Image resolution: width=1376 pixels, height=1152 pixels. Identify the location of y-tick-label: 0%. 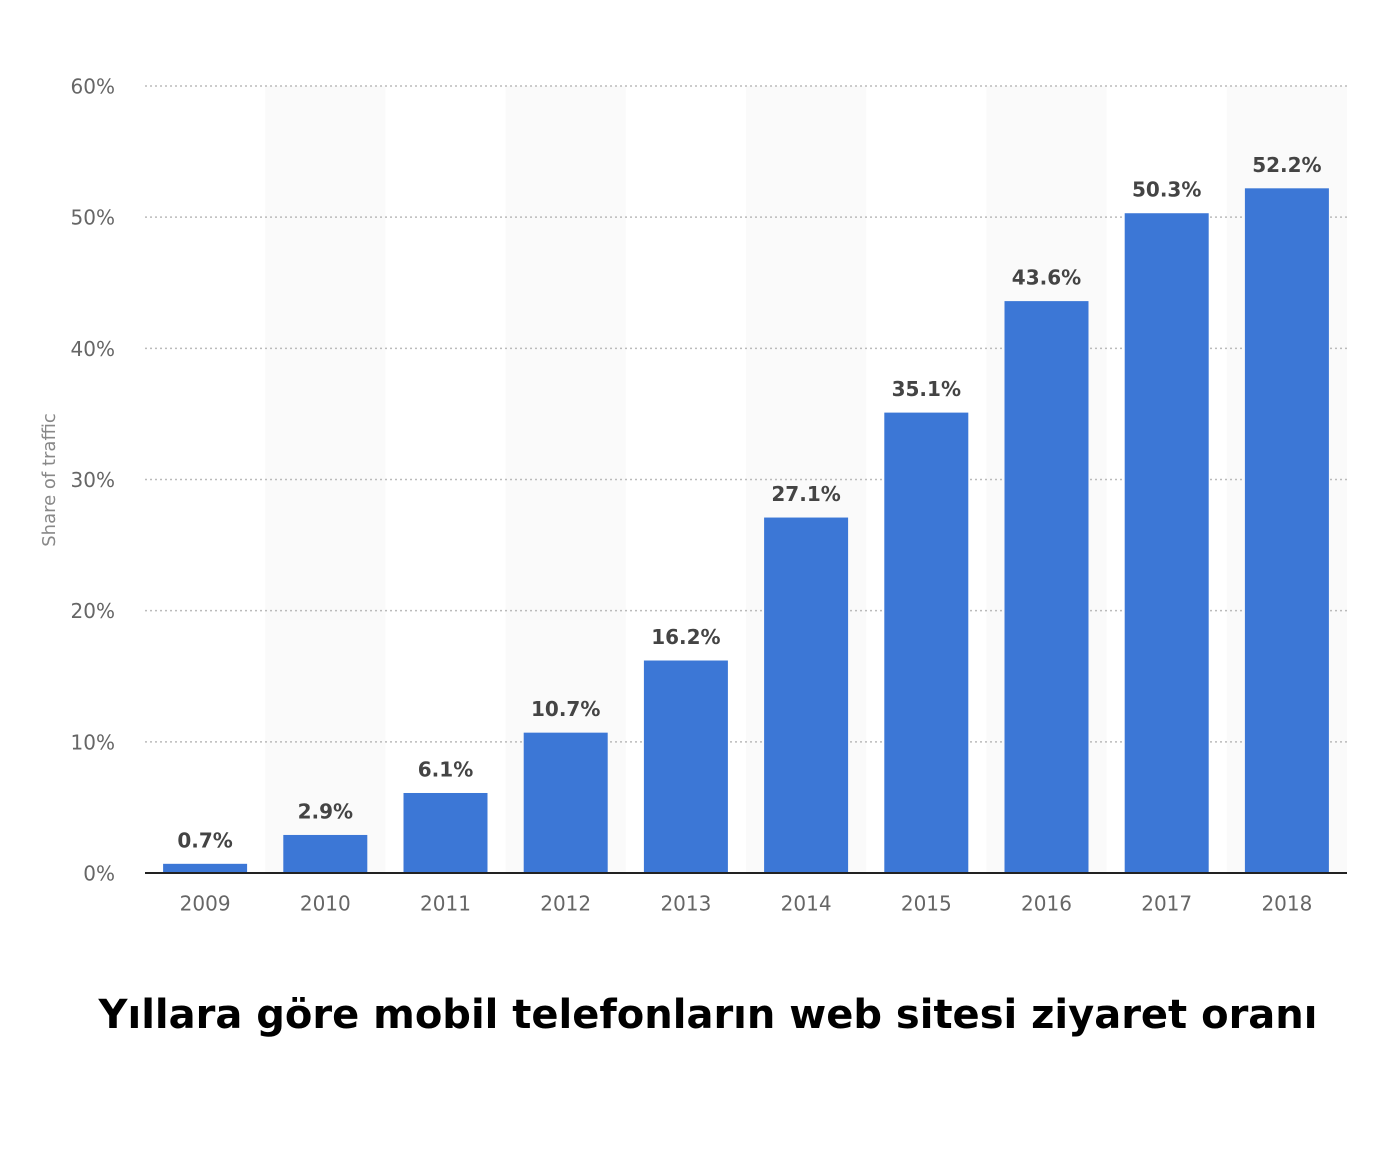
(99, 874).